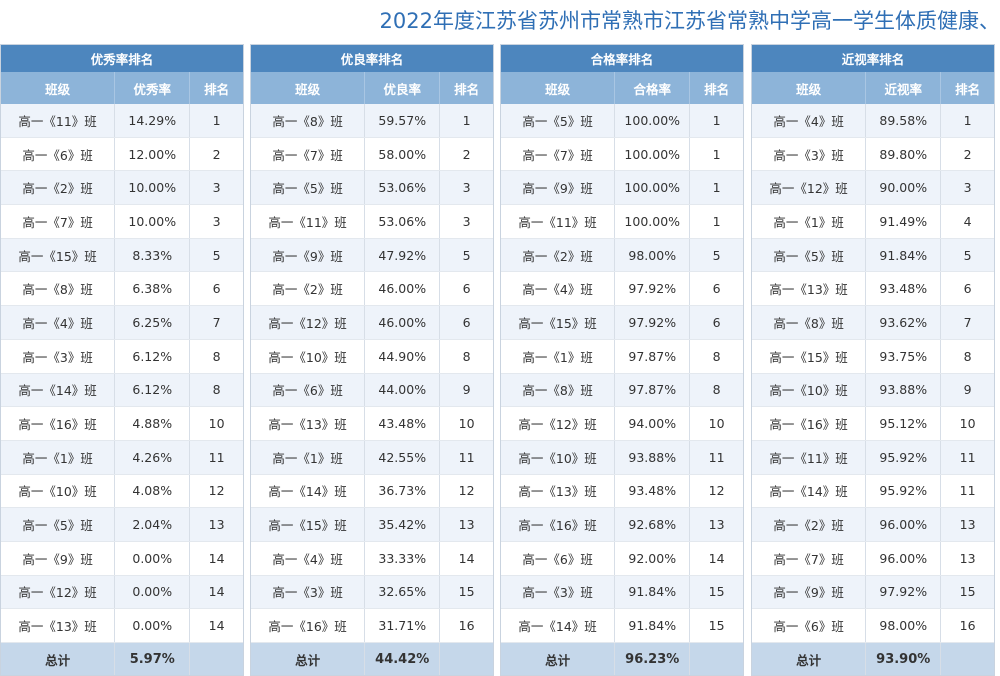 This screenshot has height=676, width=1000. What do you see at coordinates (903, 188) in the screenshot?
I see `rate-cell: 90.00%` at bounding box center [903, 188].